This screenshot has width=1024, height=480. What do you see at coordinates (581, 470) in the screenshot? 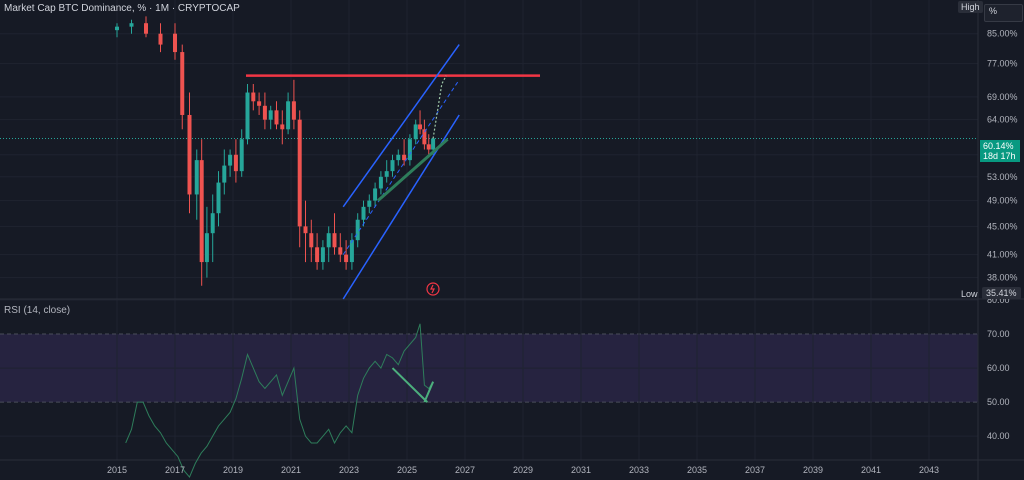
I see `time-tick-label: 2031` at bounding box center [581, 470].